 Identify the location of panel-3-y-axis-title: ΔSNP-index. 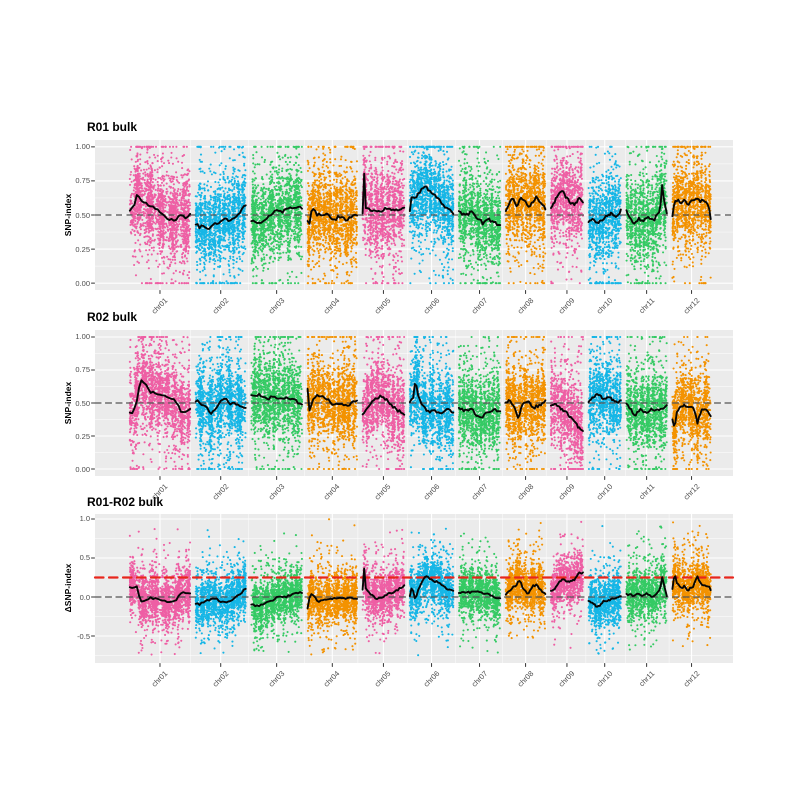
(68, 588).